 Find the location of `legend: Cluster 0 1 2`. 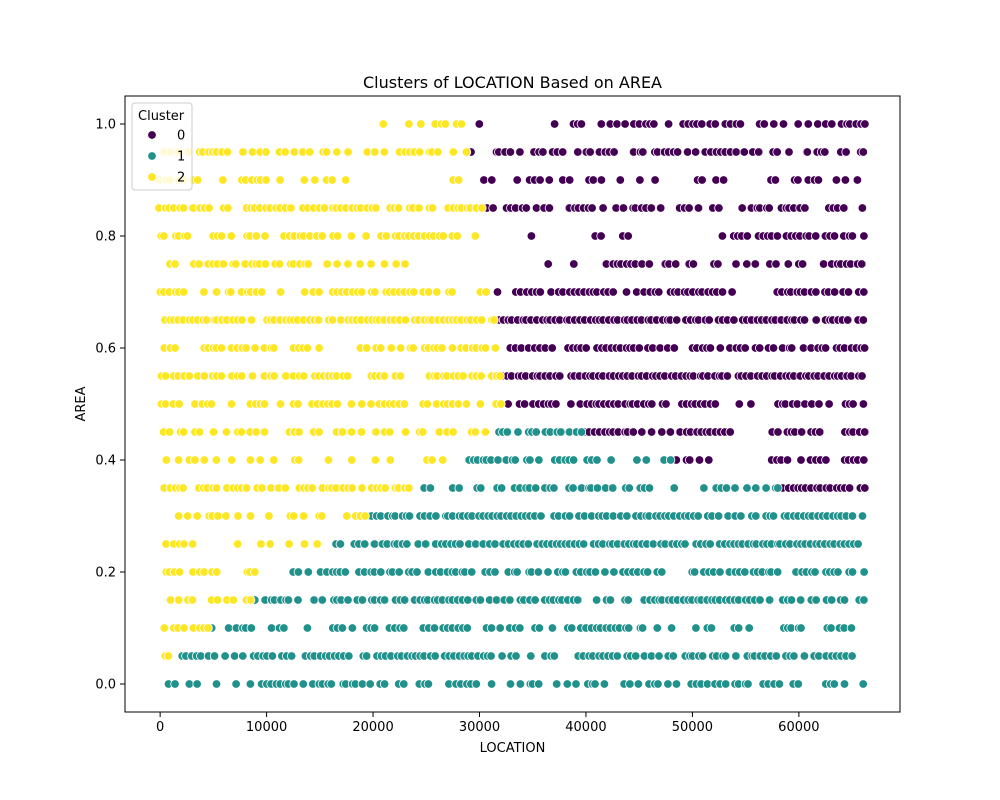

legend: Cluster 0 1 2 is located at coordinates (162, 146).